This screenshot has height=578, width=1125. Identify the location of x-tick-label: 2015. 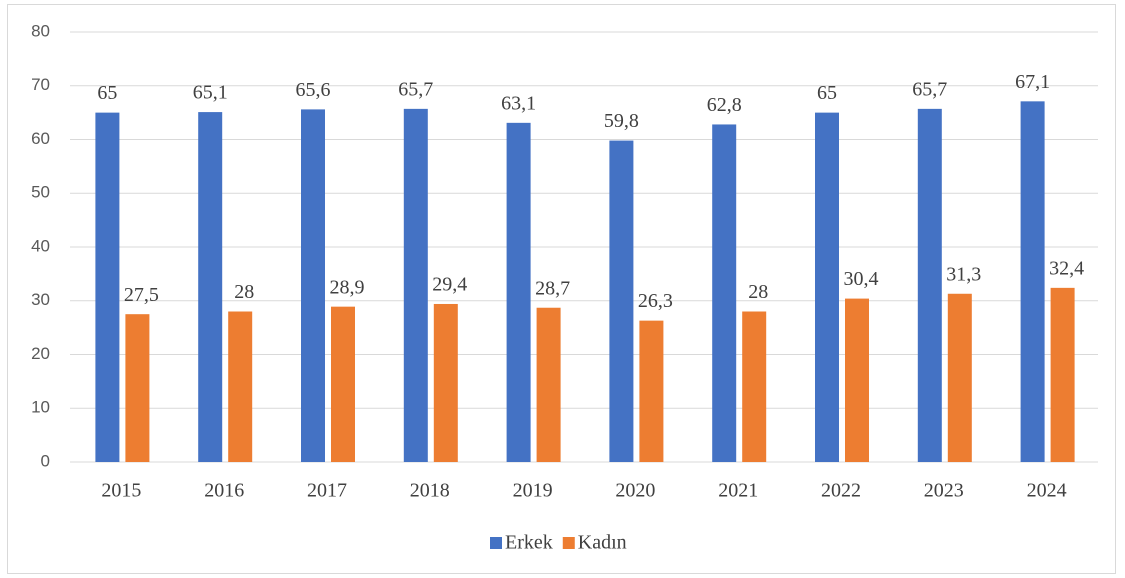
(121, 491).